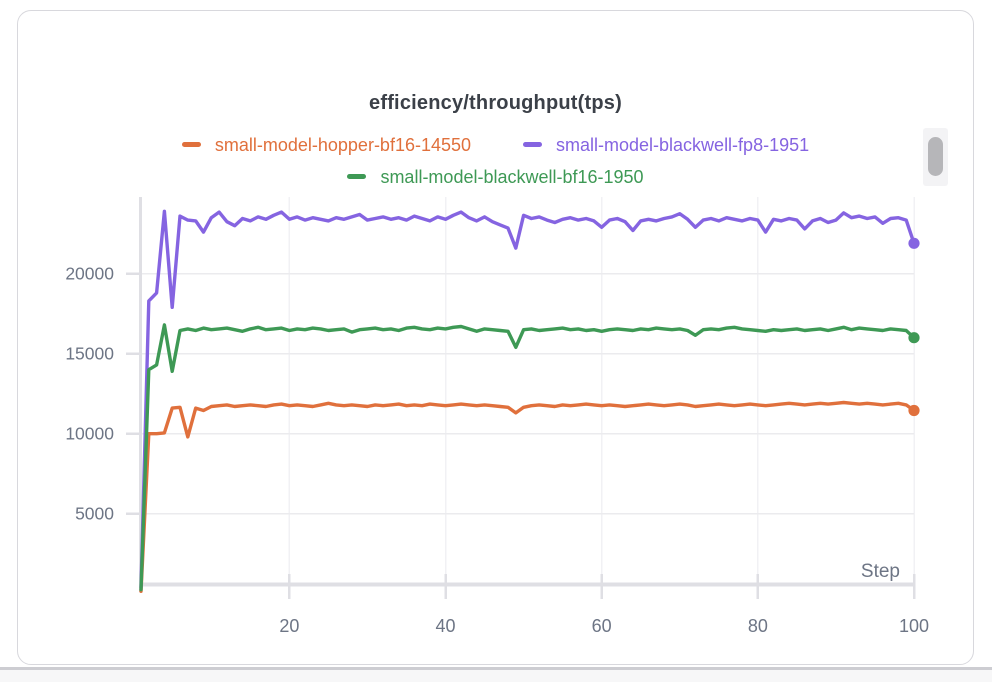 The image size is (992, 683). What do you see at coordinates (495, 103) in the screenshot?
I see `chart-title: efficiency/throughput(tps)` at bounding box center [495, 103].